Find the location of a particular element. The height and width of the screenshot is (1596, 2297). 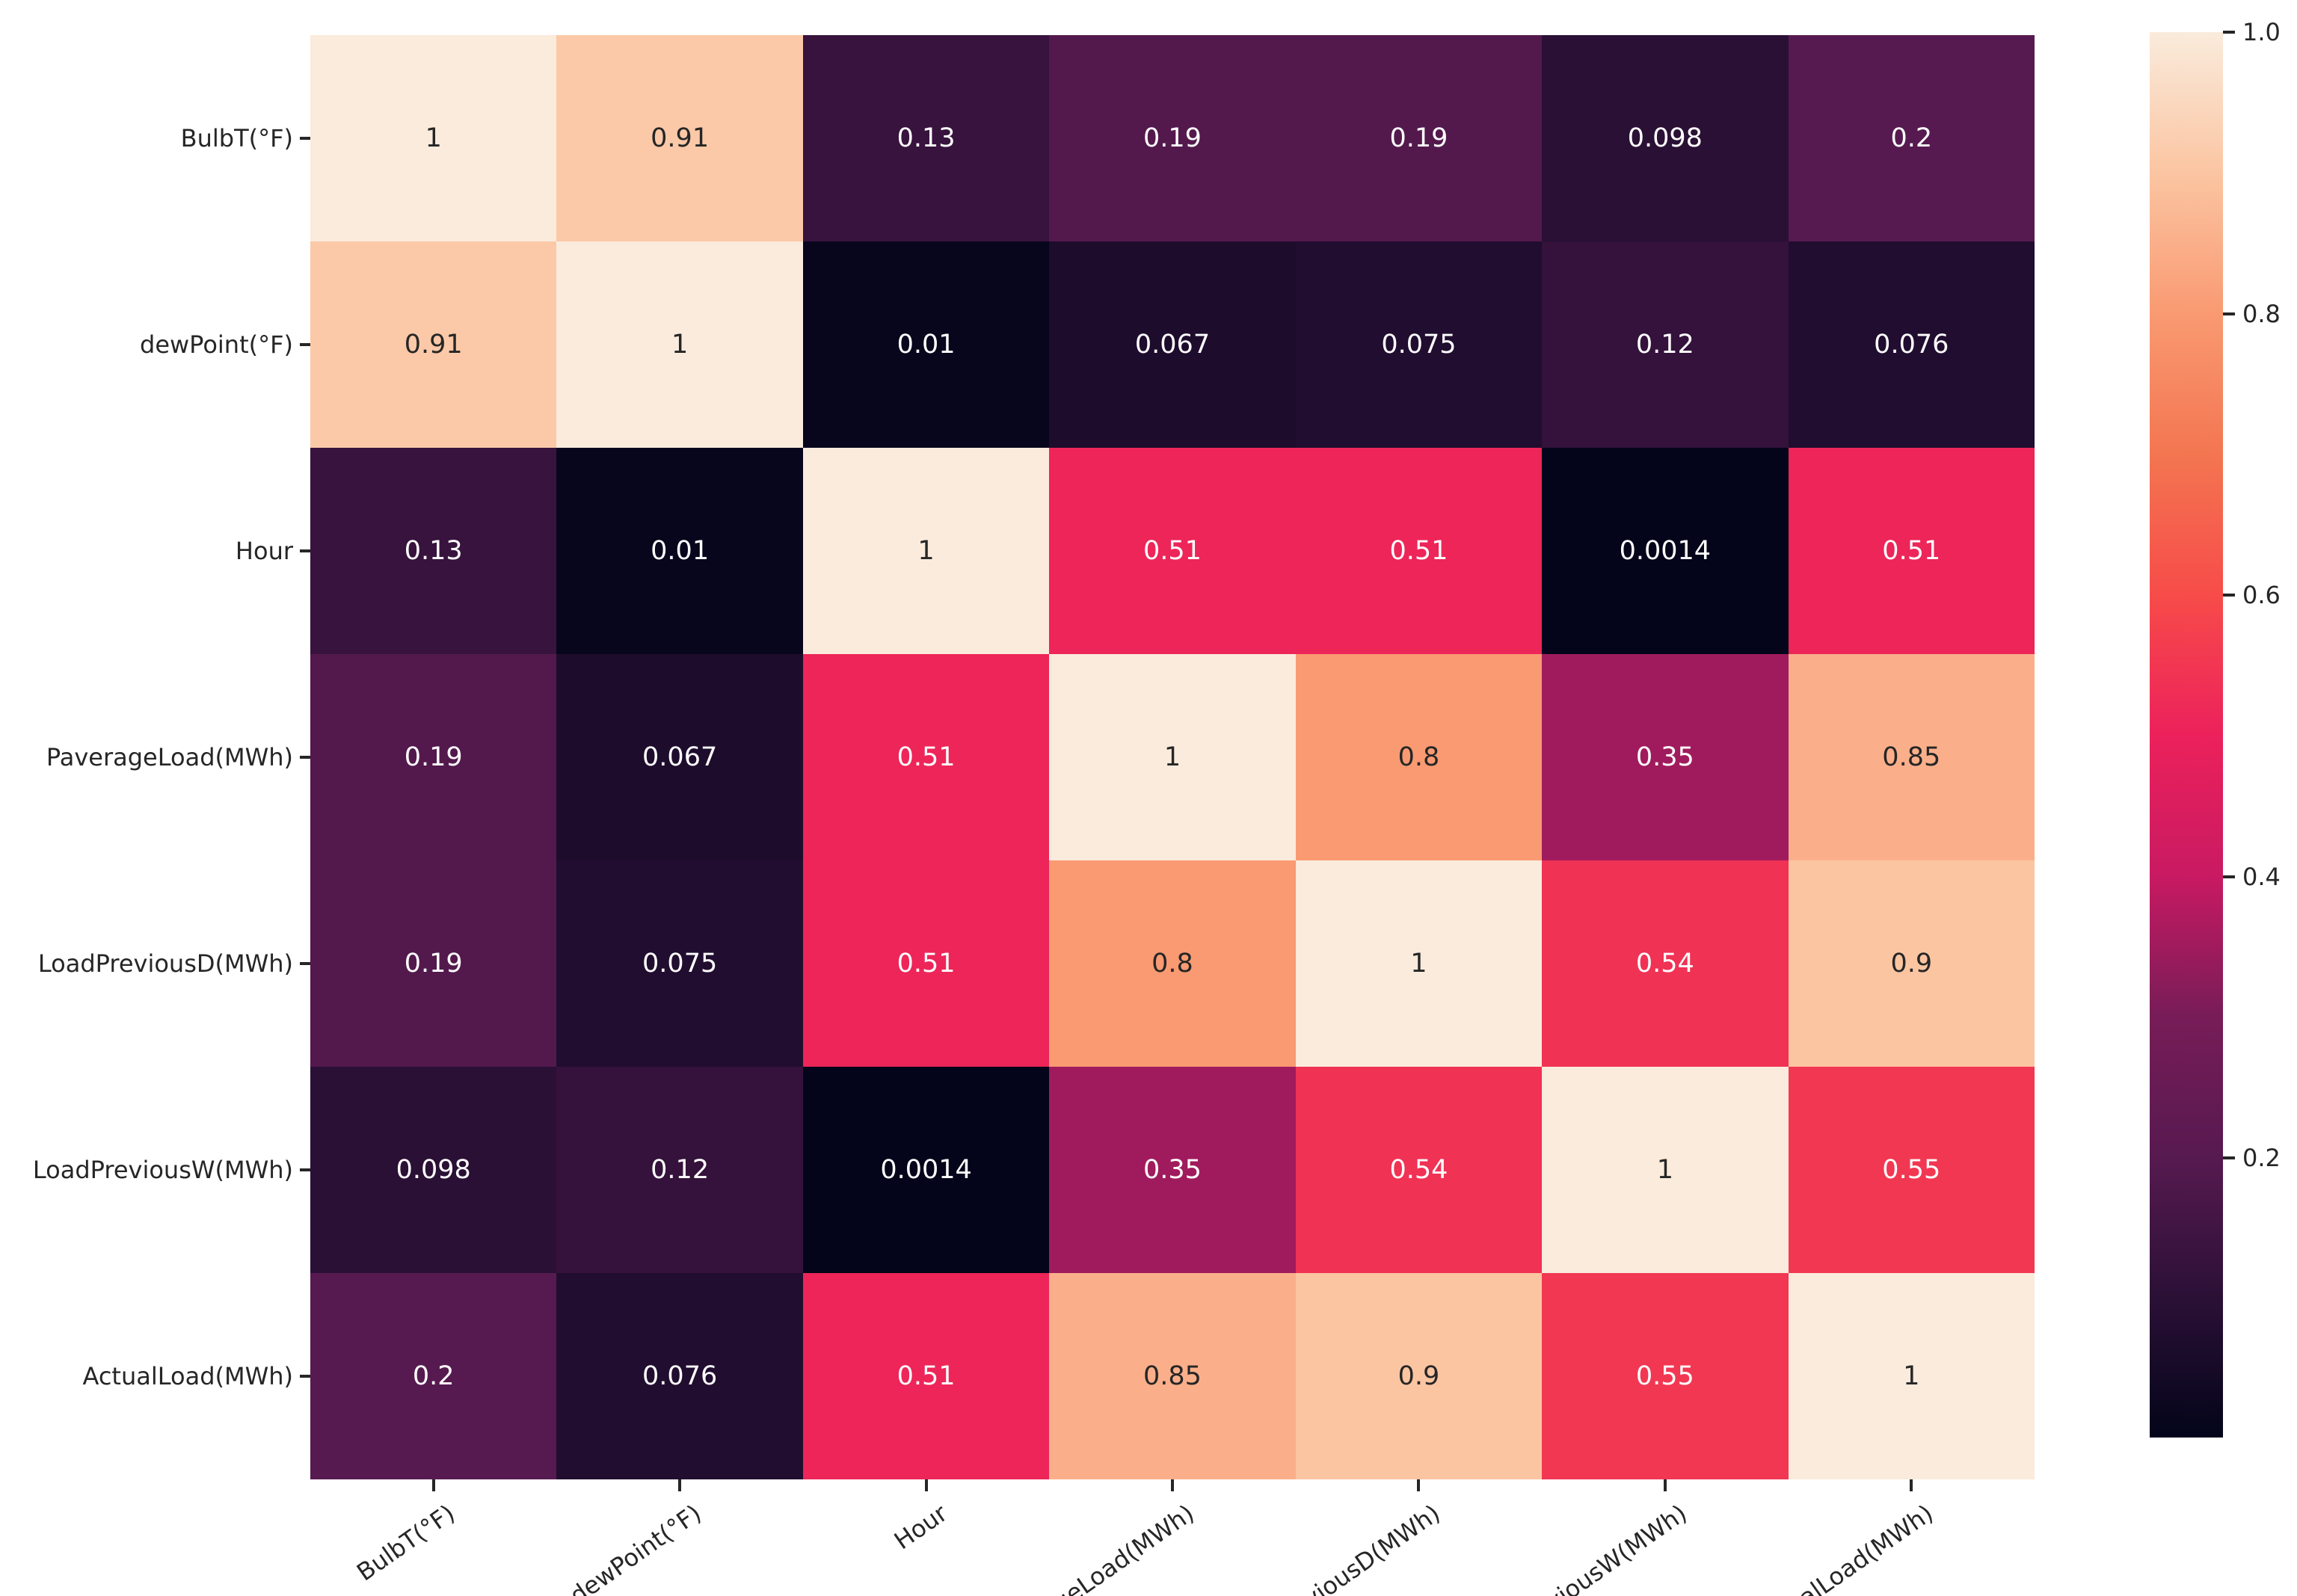

heatmap-cell-LoadPreviousW(MWh)-x-ActualLoad(MWh): 0.55 is located at coordinates (1911, 1170).